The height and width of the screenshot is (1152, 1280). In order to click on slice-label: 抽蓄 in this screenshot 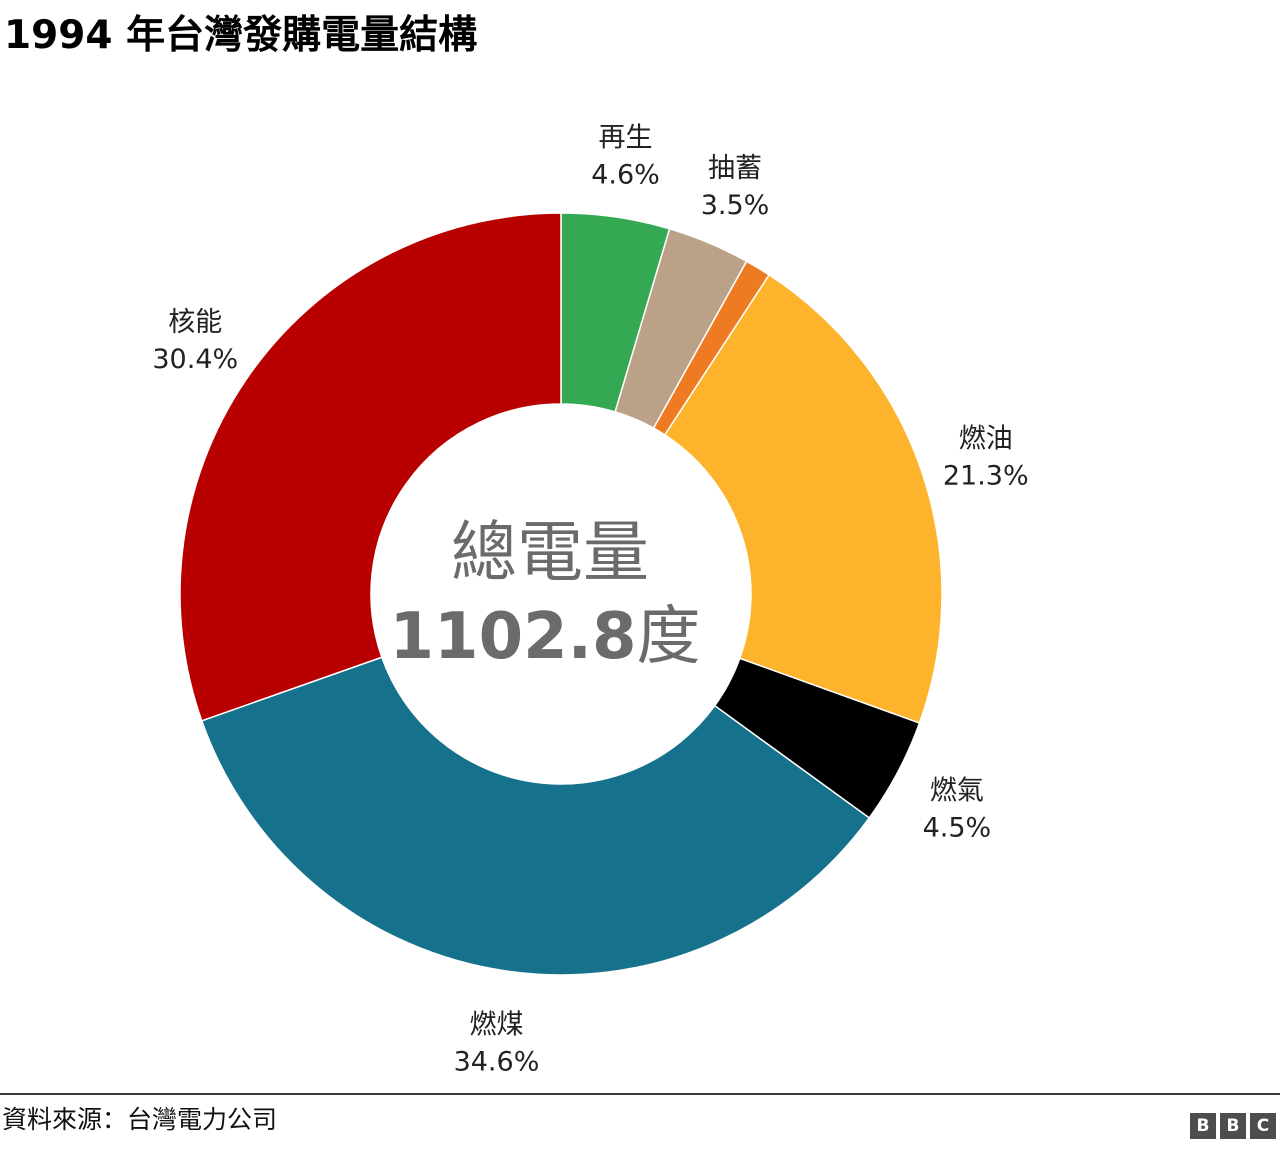, I will do `click(735, 168)`.